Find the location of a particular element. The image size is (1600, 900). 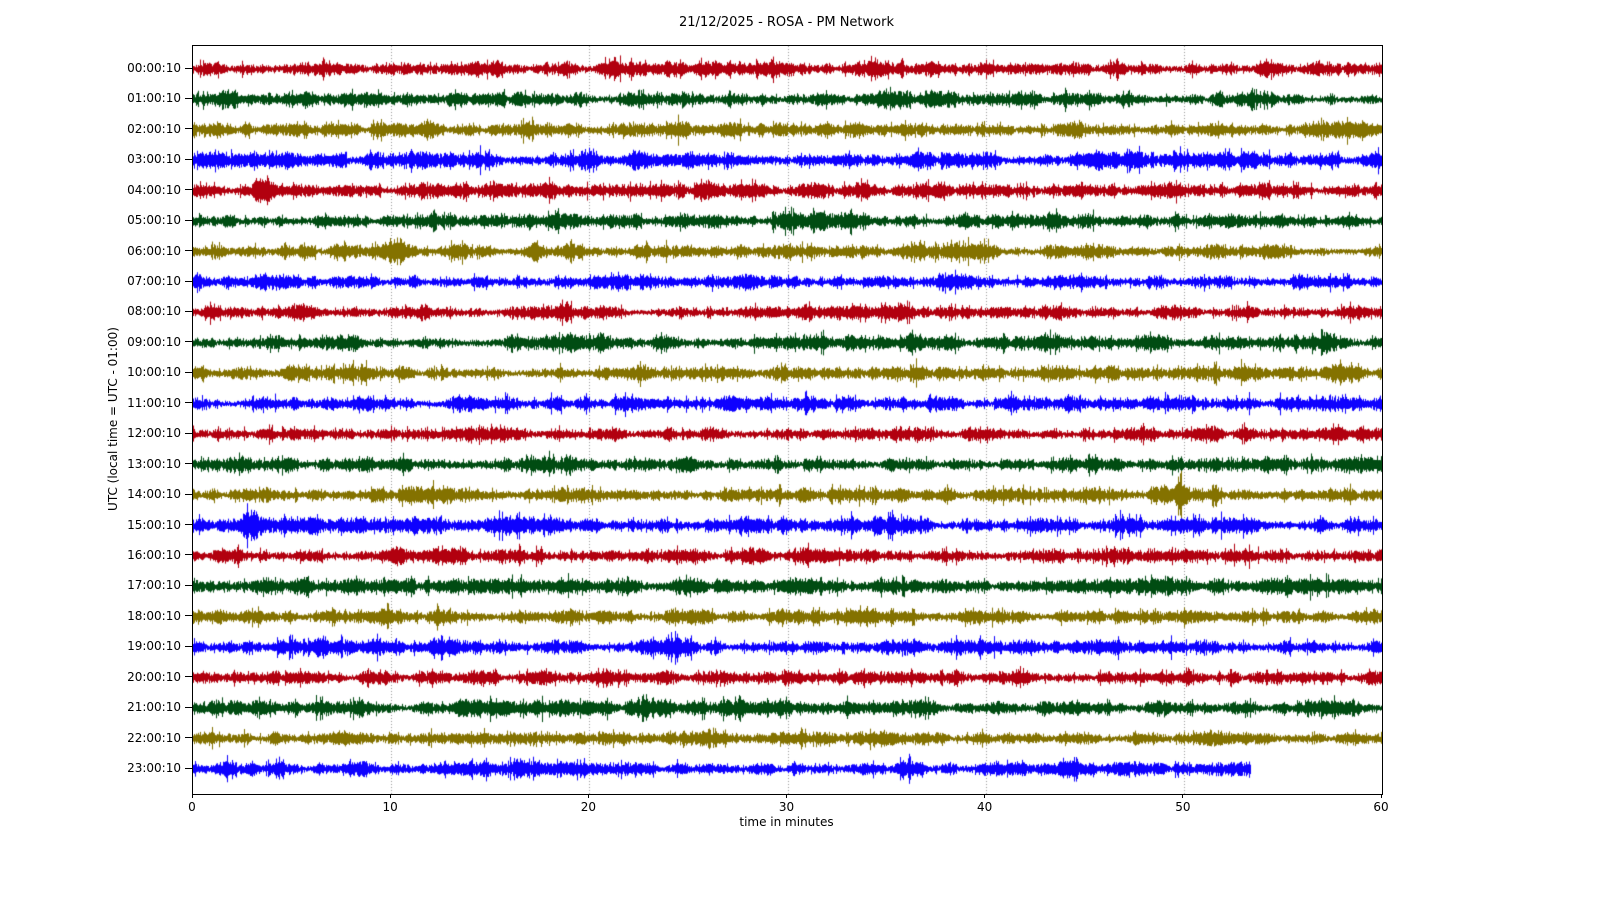

x-tick-label: 10 is located at coordinates (390, 807).